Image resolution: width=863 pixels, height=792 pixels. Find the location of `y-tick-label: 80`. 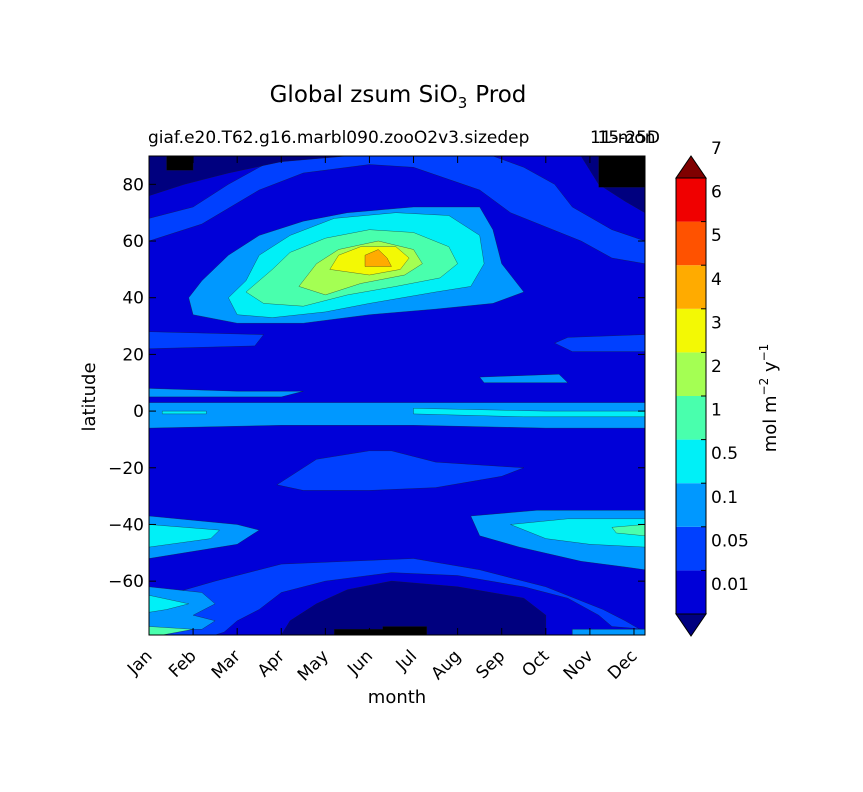

y-tick-label: 80 is located at coordinates (133, 185).